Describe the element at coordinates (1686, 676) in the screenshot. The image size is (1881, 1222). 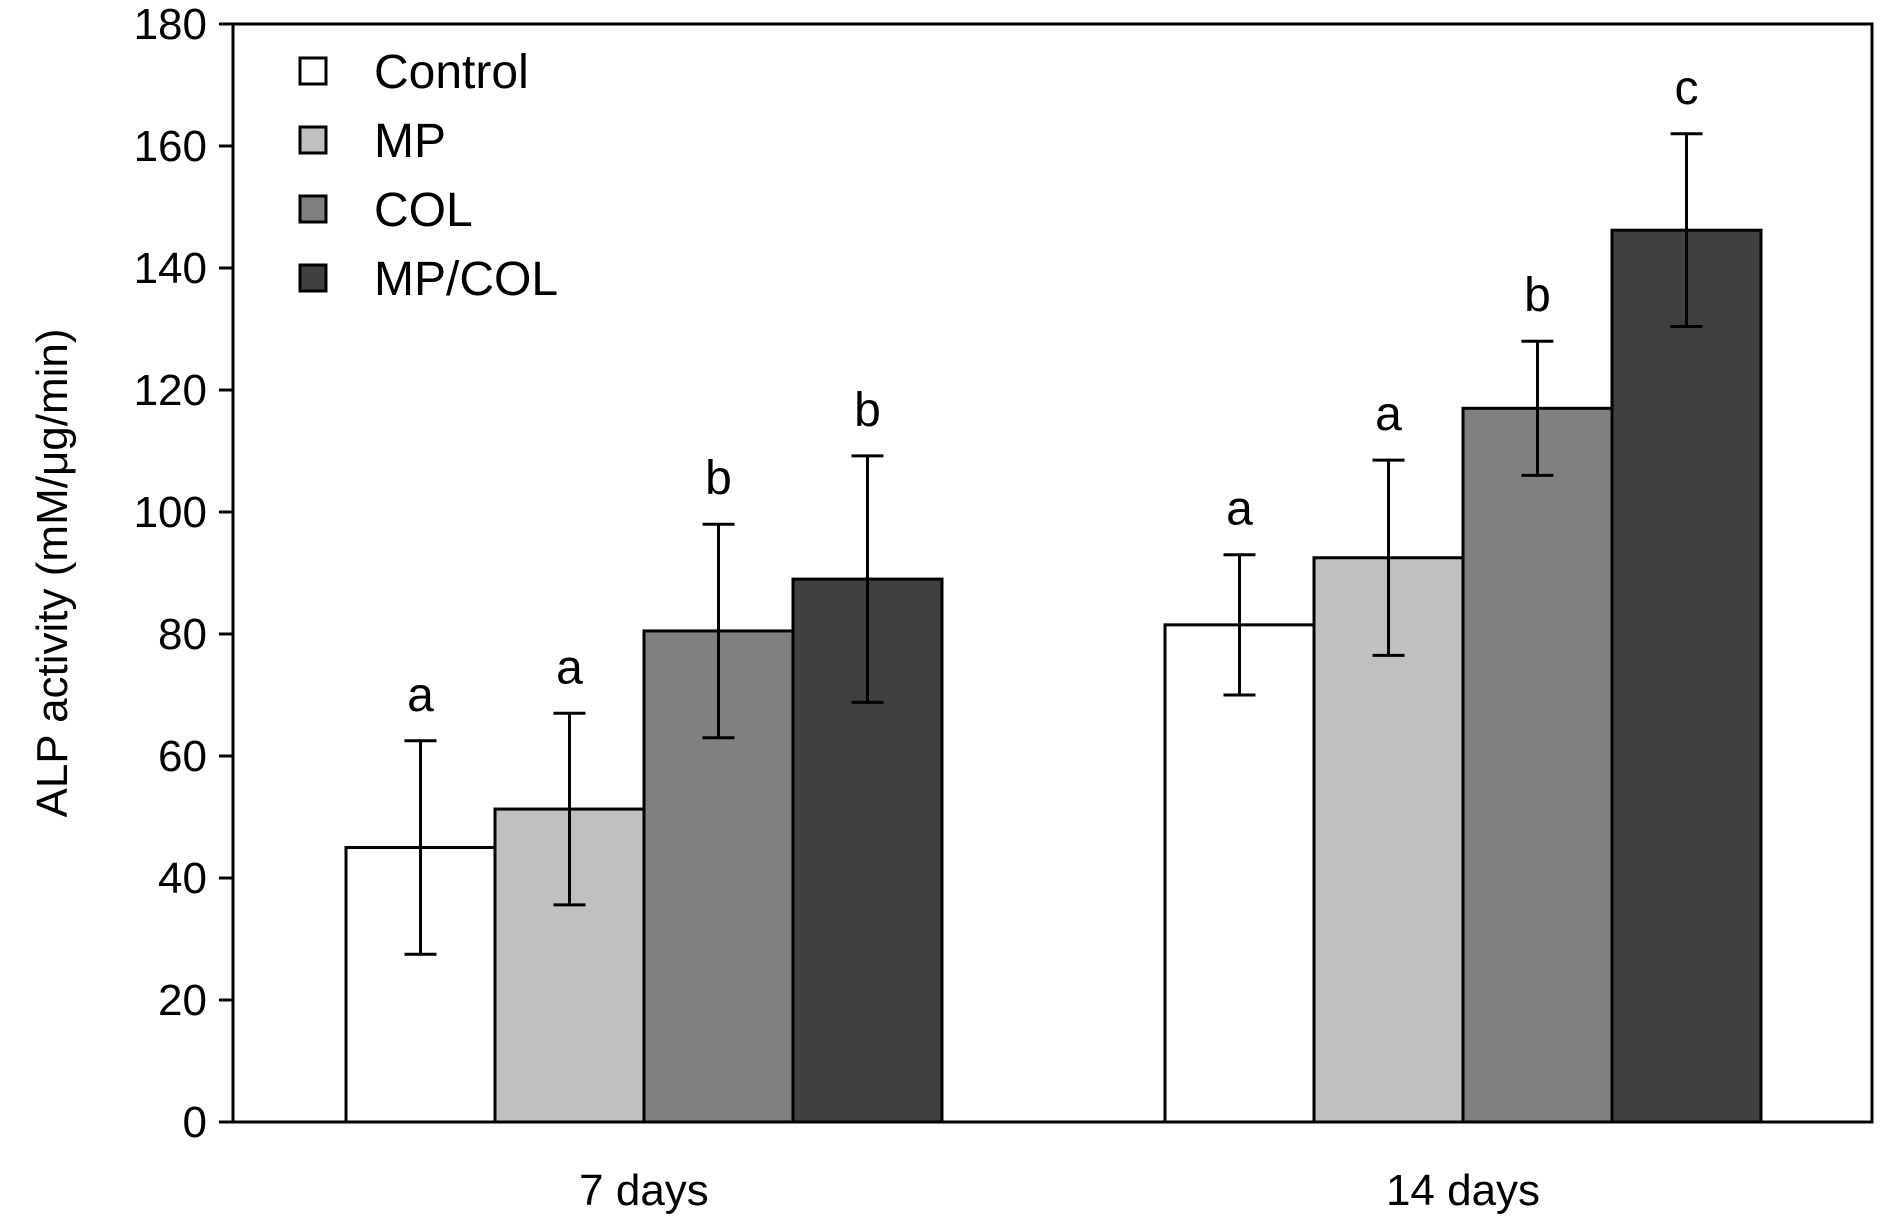
I see `bar-mp-col-14-days` at that location.